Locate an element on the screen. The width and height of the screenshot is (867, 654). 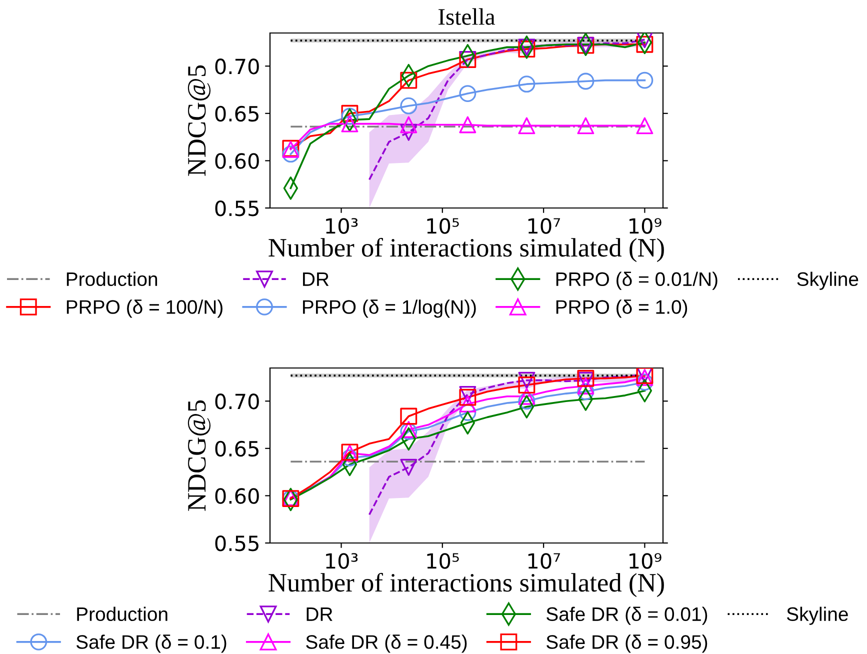
legend-label: PRPO (δ = 100/N) is located at coordinates (144, 309).